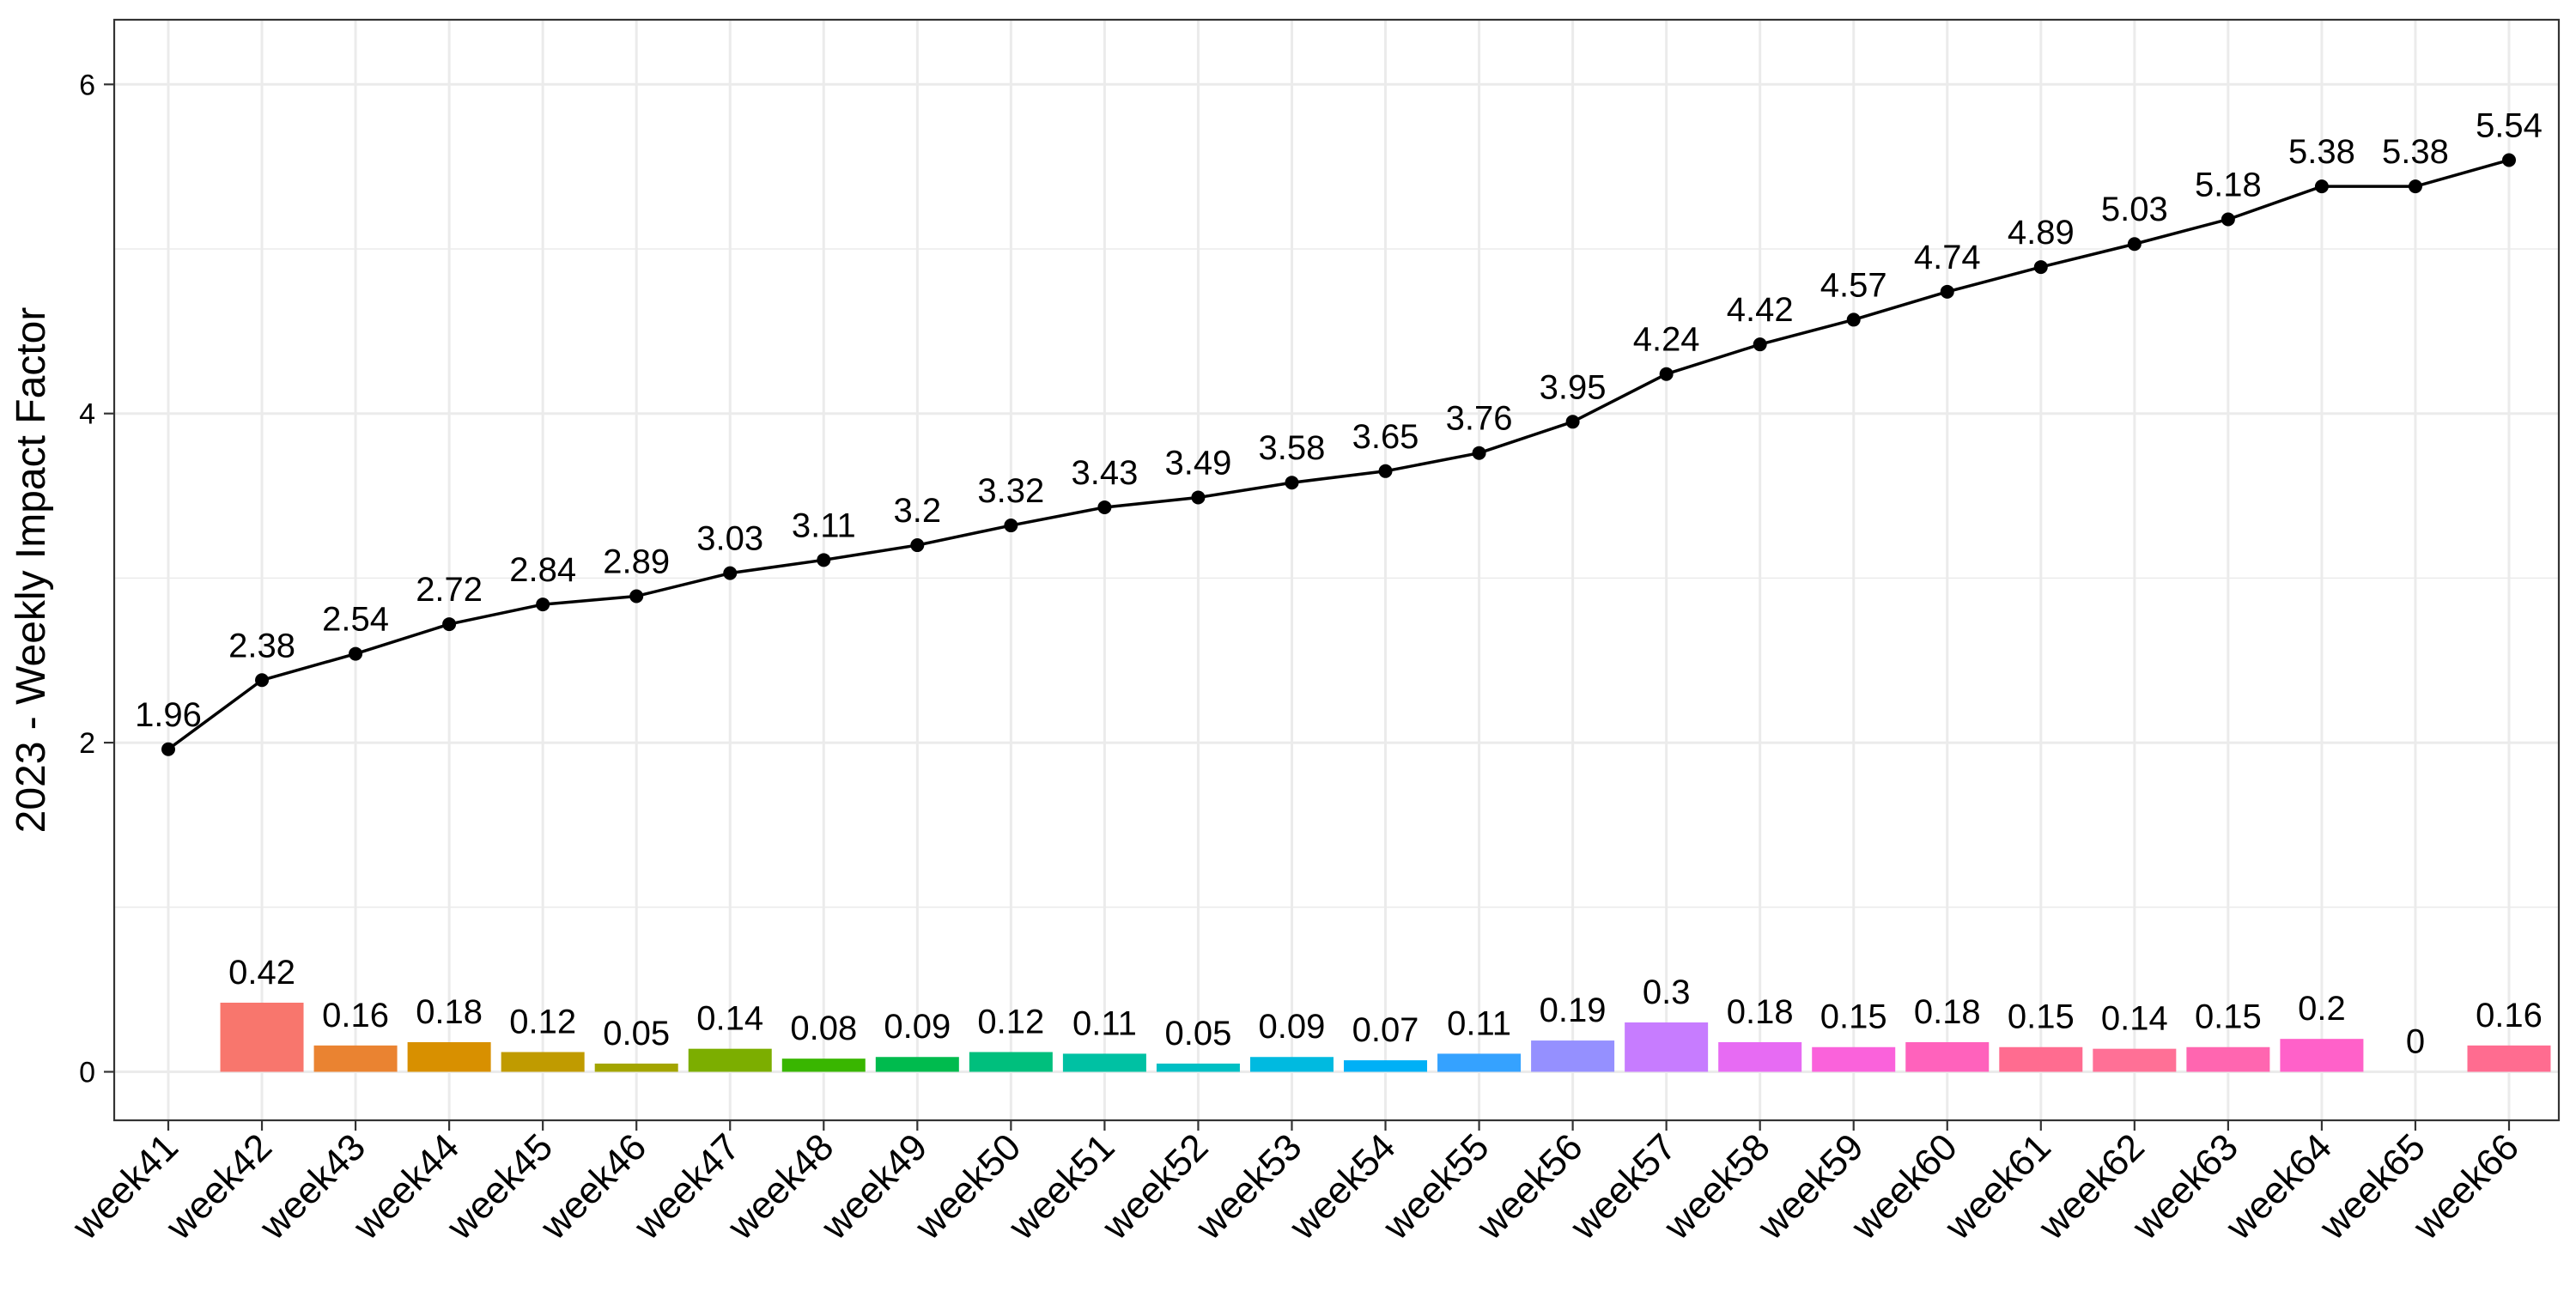 Image resolution: width=2576 pixels, height=1292 pixels. I want to click on bar-label-week54: 0.07, so click(1385, 1030).